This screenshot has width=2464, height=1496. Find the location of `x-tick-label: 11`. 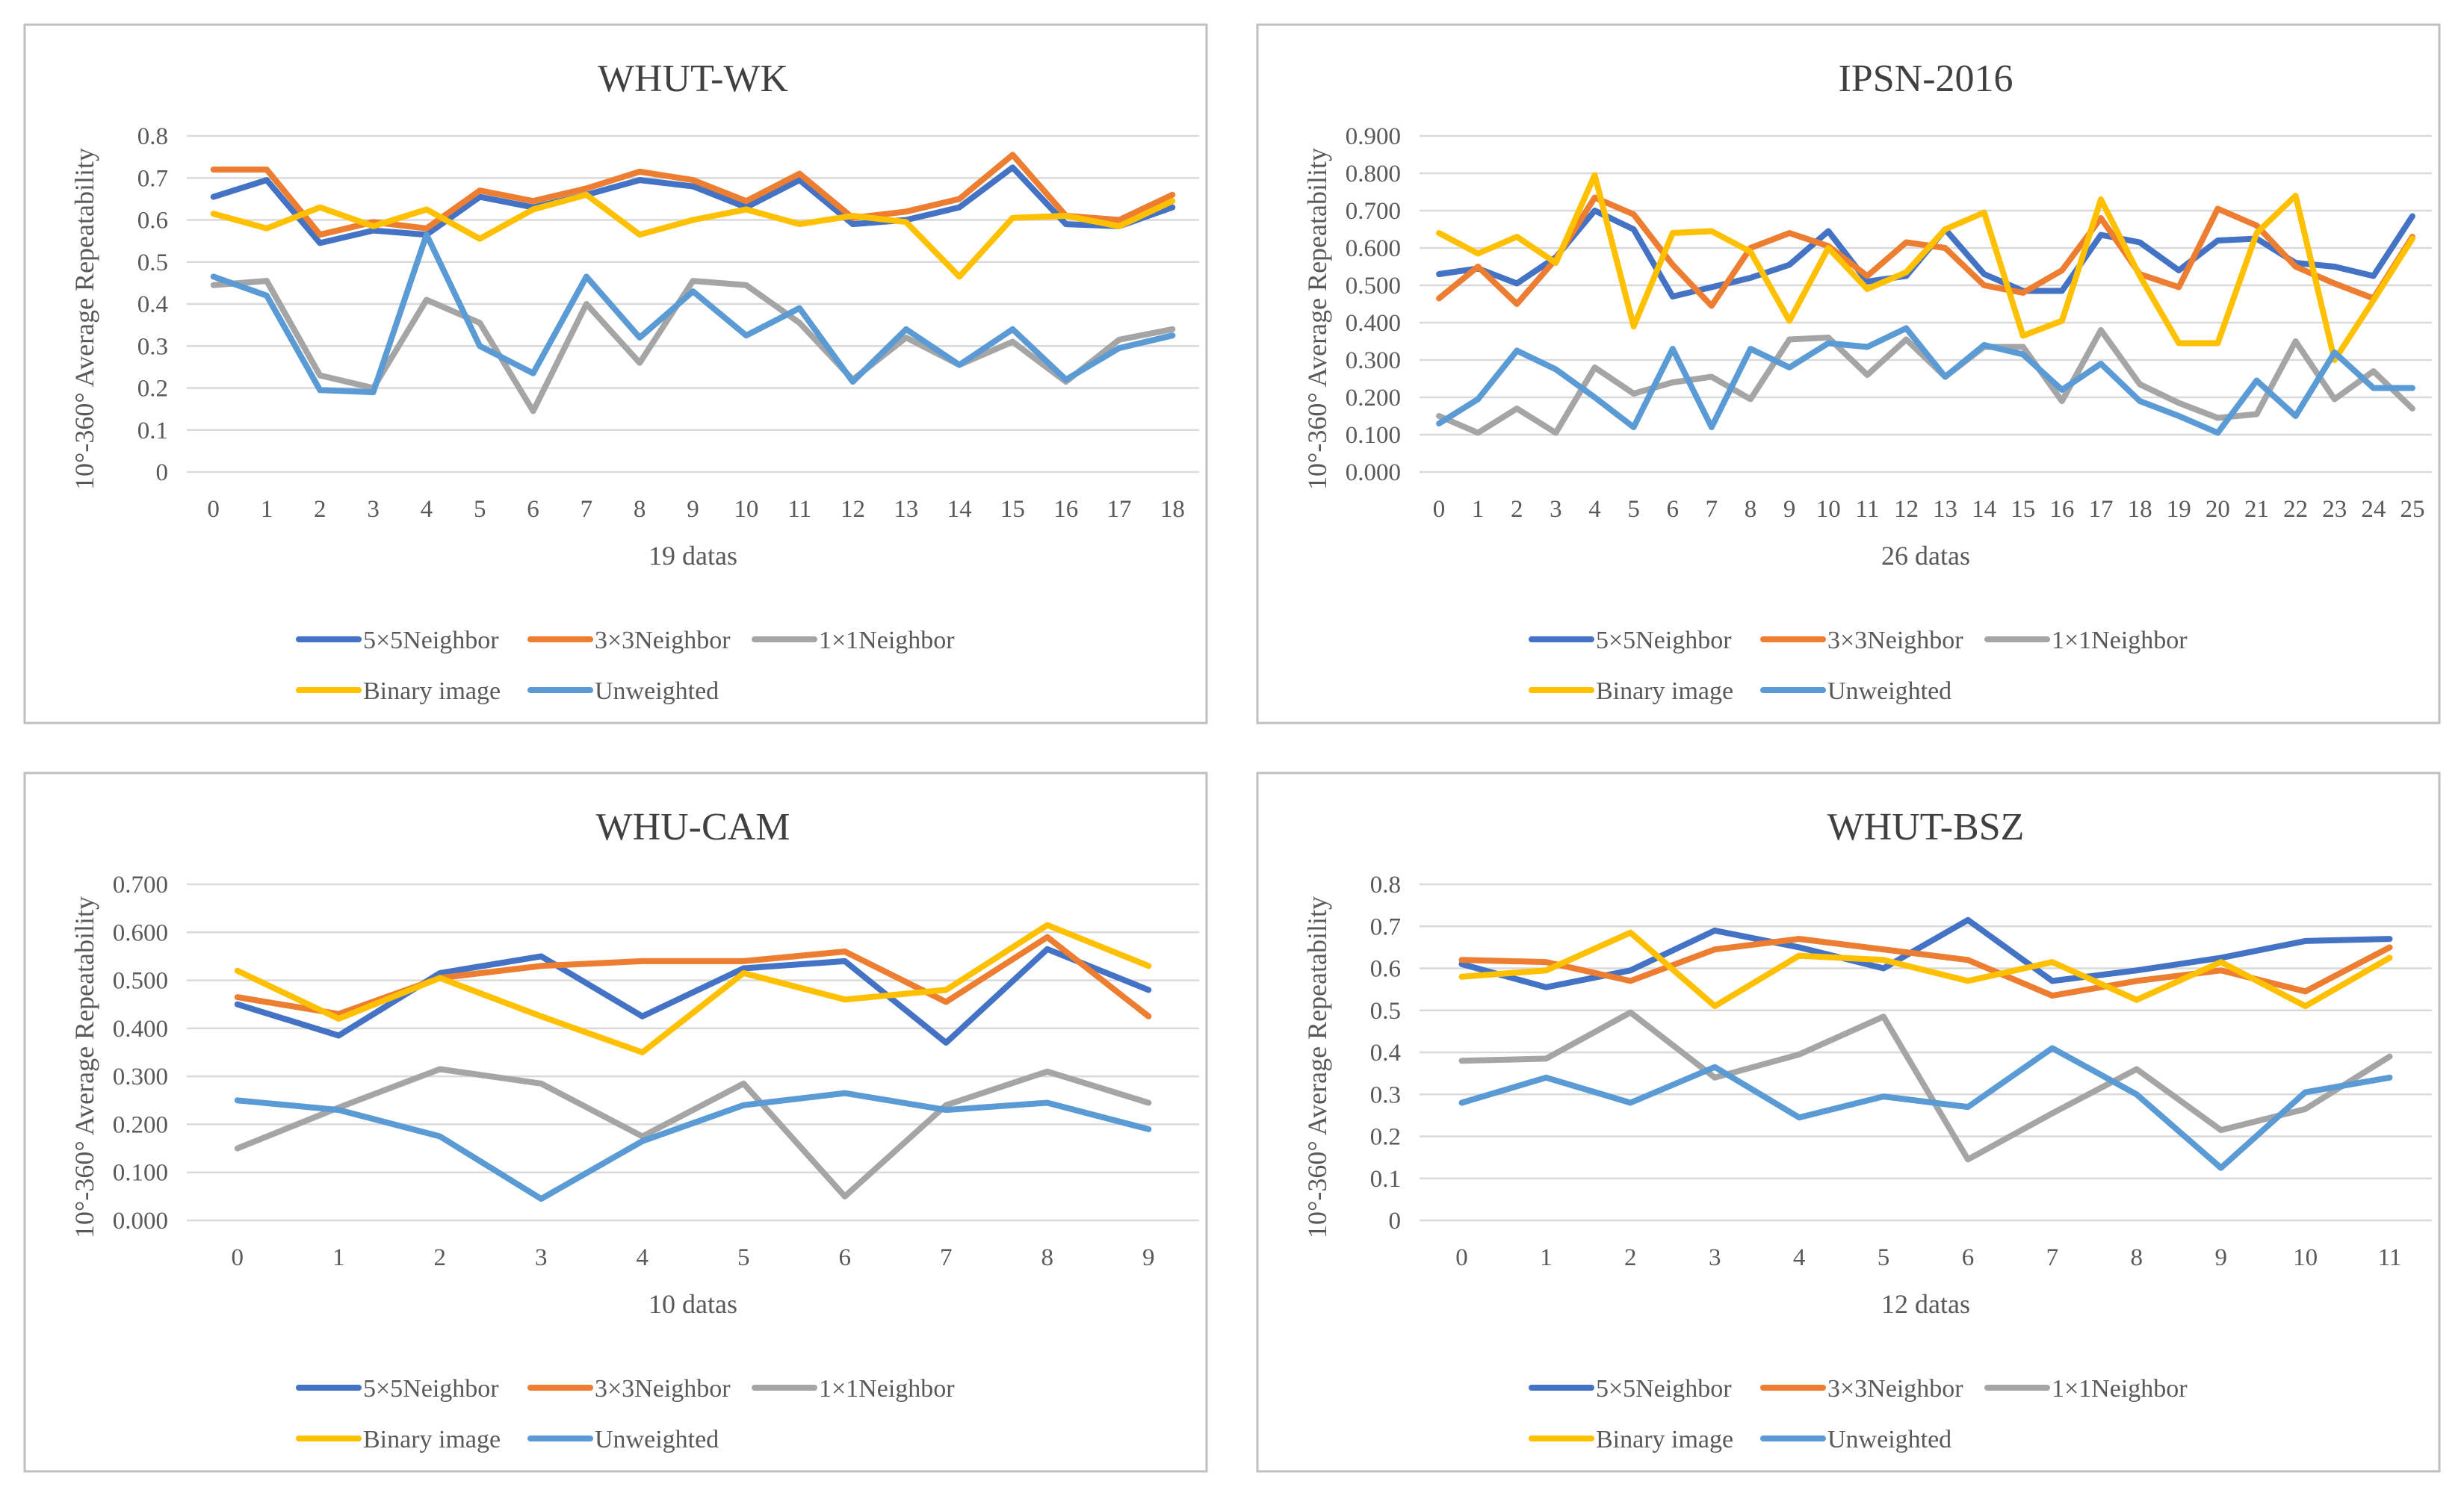

x-tick-label: 11 is located at coordinates (799, 510).